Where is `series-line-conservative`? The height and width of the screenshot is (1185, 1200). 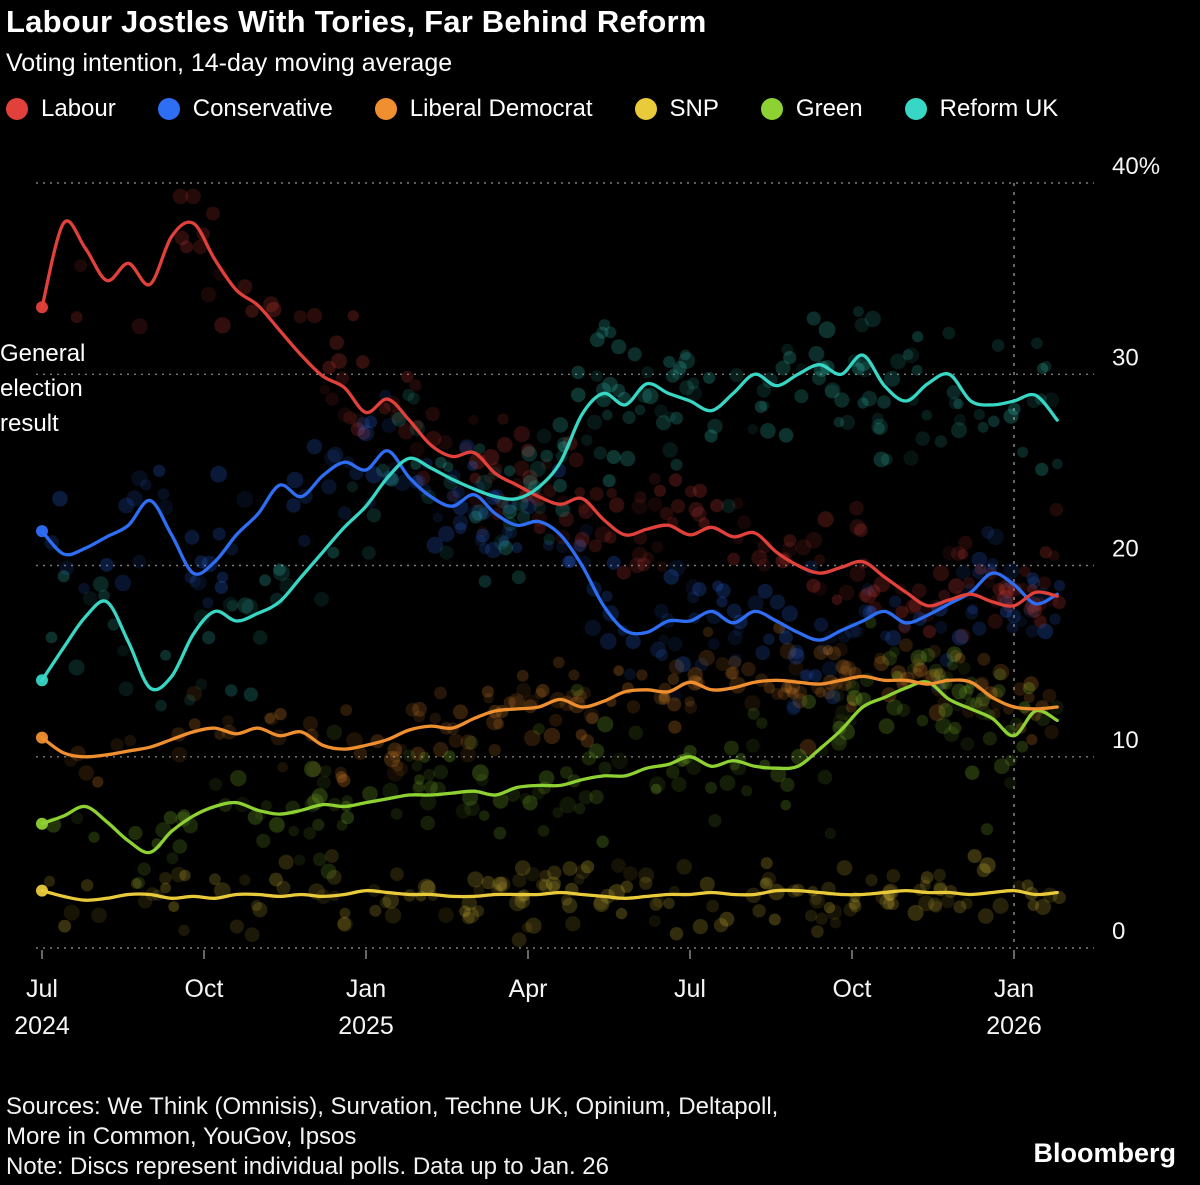 series-line-conservative is located at coordinates (549, 545).